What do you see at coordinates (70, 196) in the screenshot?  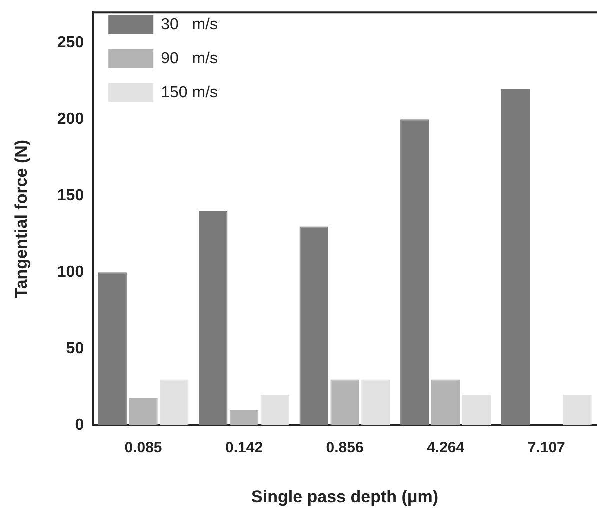 I see `y-tick-label: 150` at bounding box center [70, 196].